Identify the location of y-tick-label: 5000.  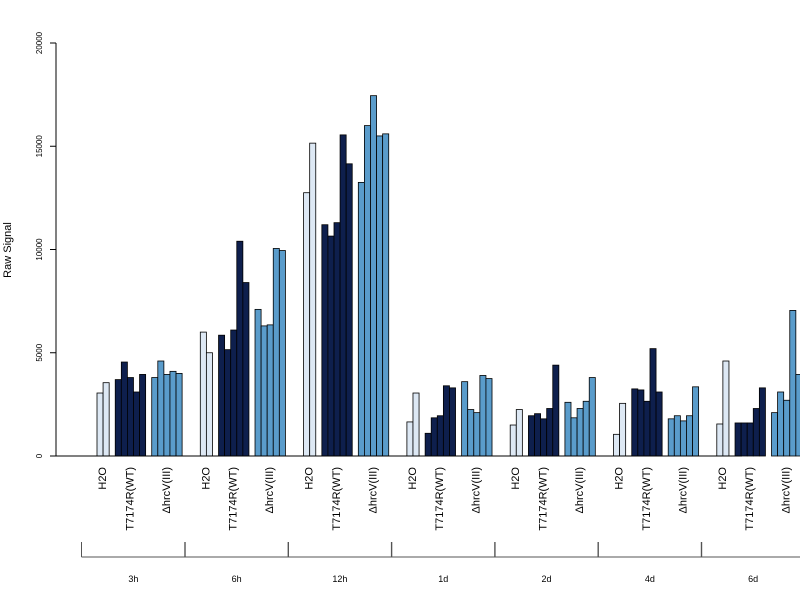
(39, 352).